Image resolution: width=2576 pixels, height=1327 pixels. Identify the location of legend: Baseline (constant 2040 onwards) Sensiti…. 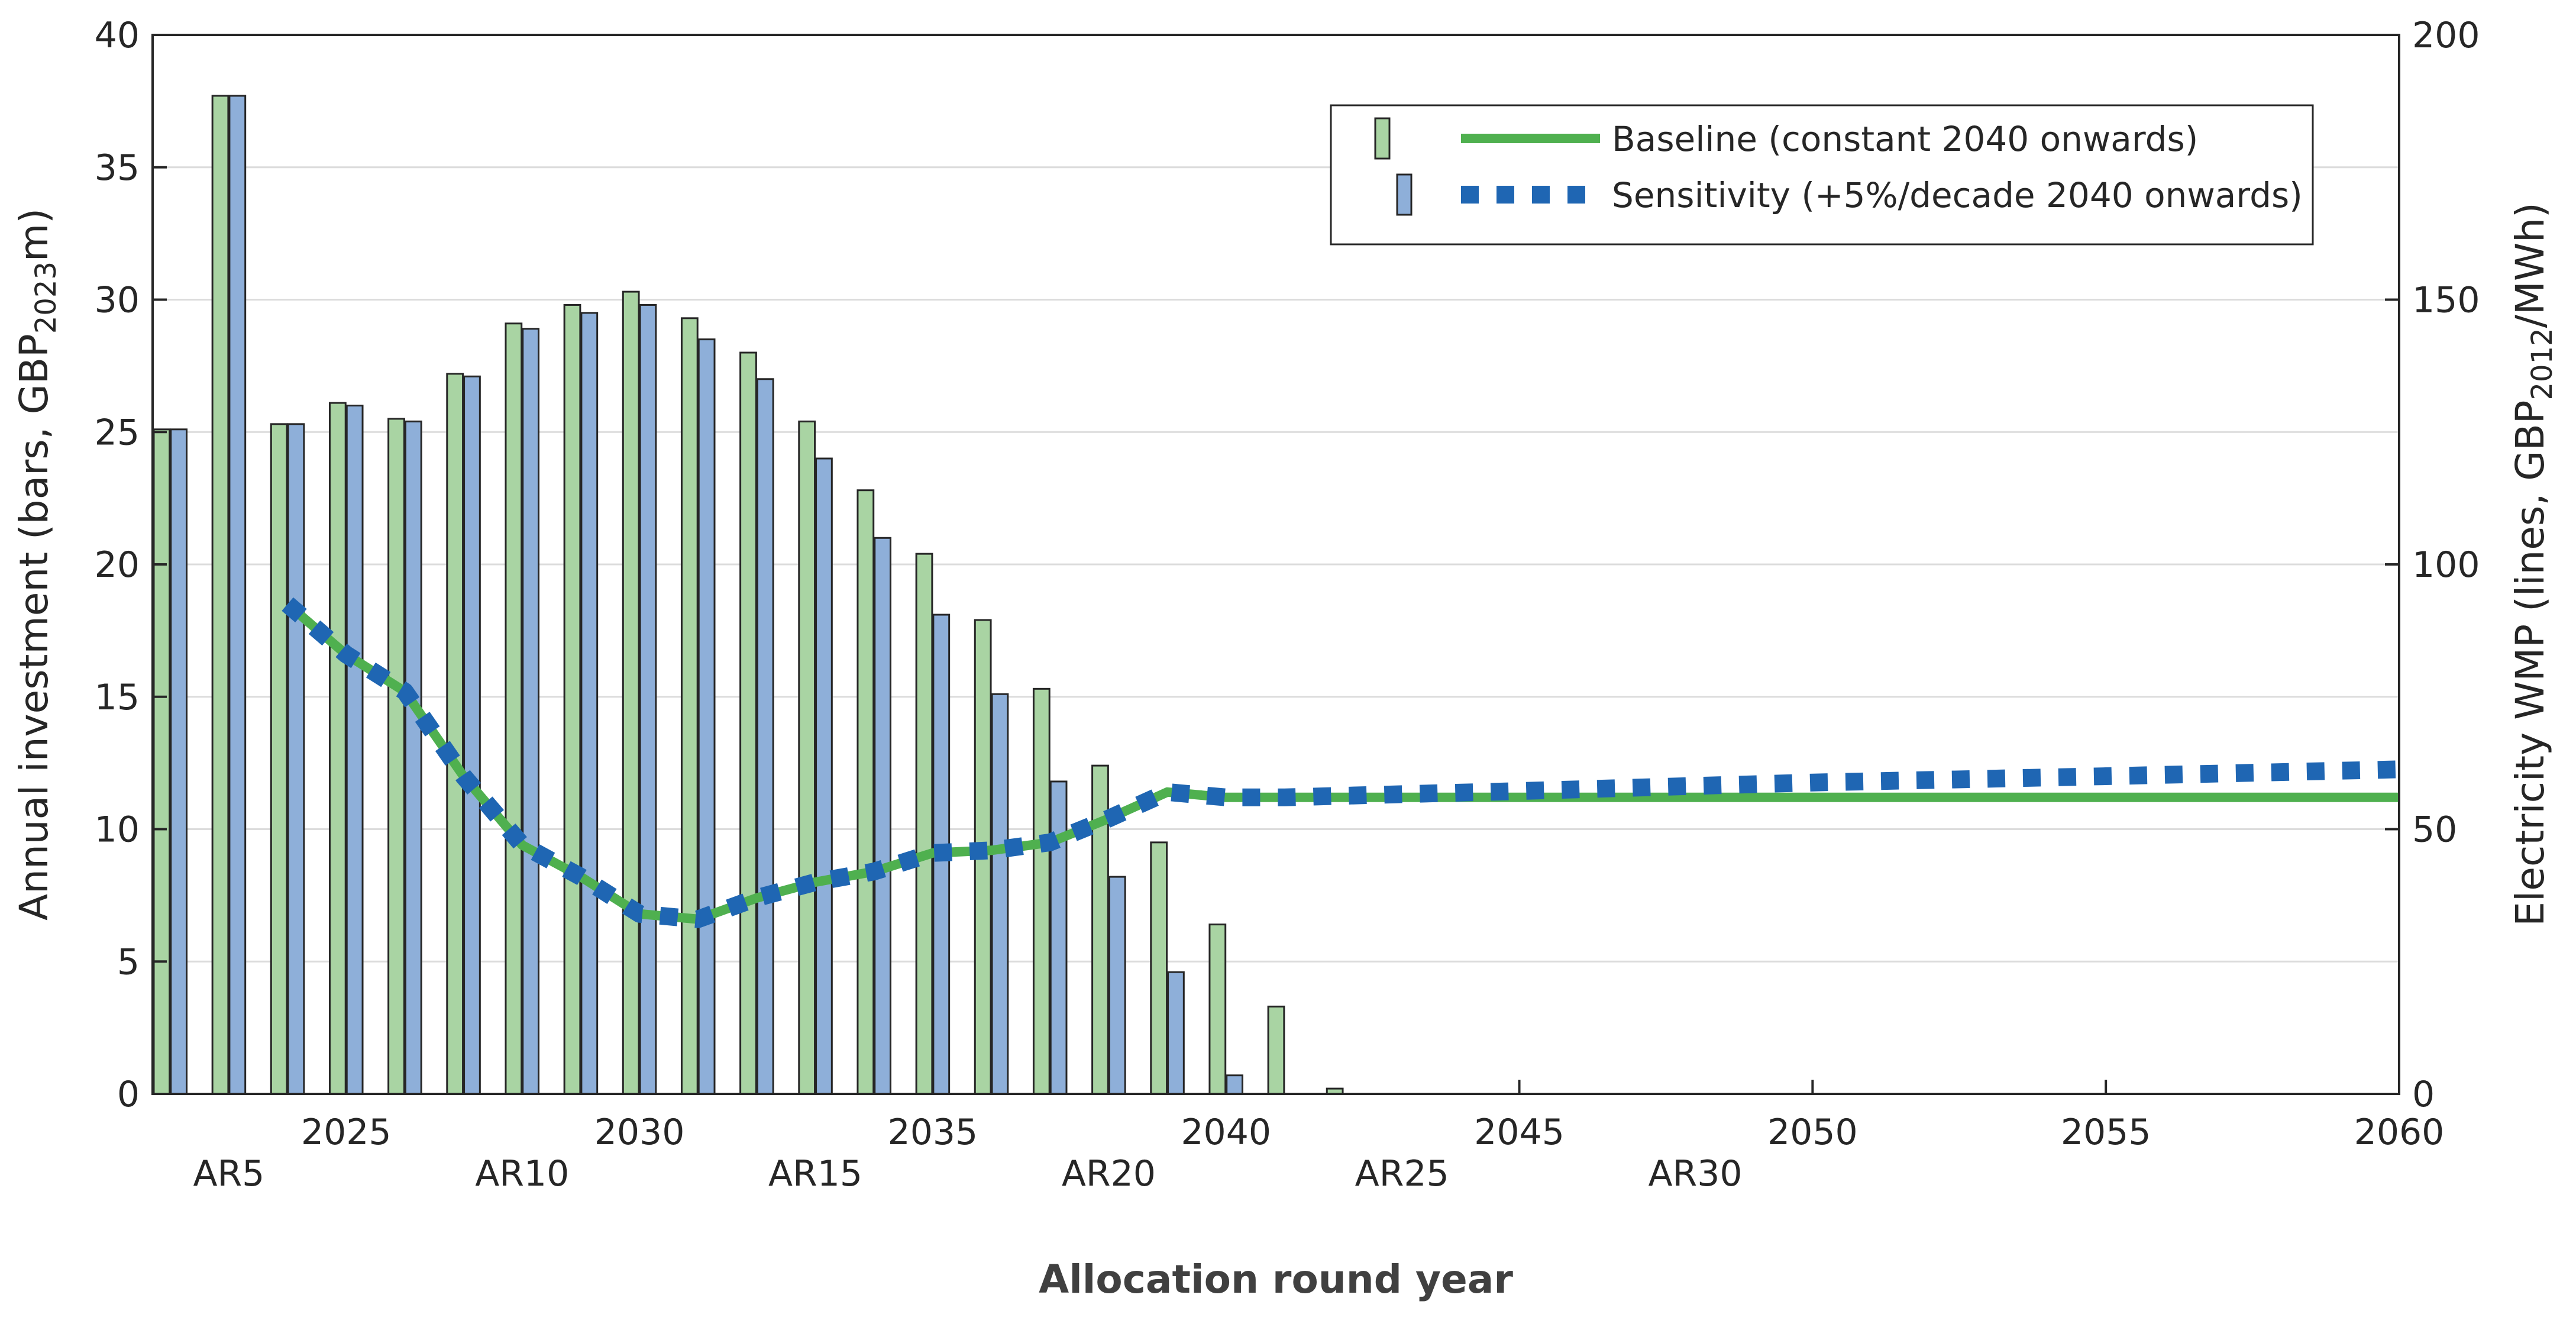
(1822, 175).